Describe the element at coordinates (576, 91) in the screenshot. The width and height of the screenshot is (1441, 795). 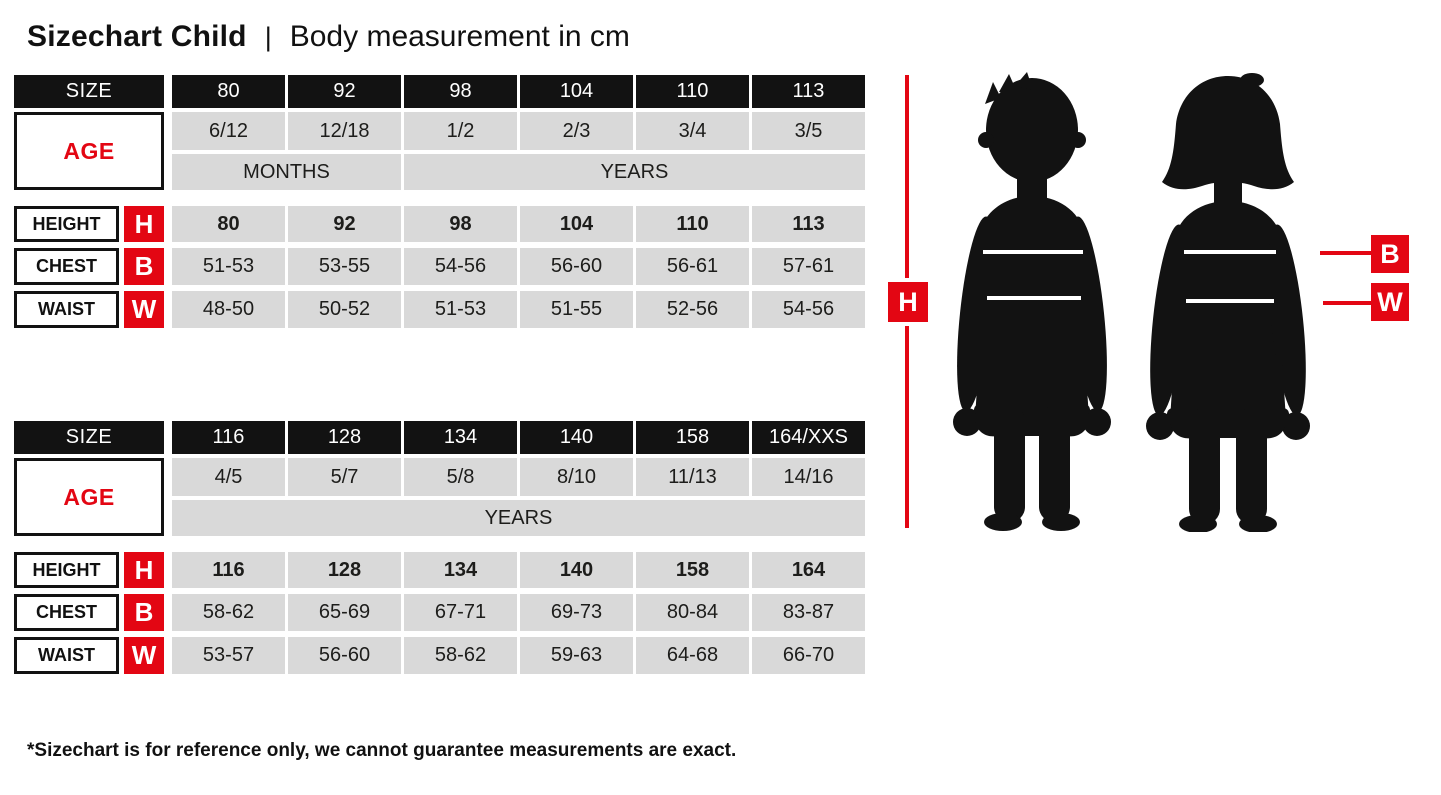
I see `size-header-cell: 104` at that location.